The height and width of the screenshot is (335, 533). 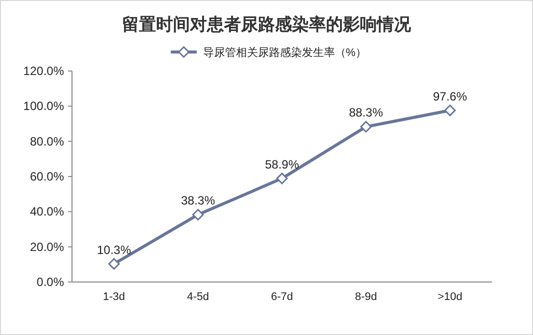 What do you see at coordinates (43, 71) in the screenshot?
I see `y-tick-label: 120.0%` at bounding box center [43, 71].